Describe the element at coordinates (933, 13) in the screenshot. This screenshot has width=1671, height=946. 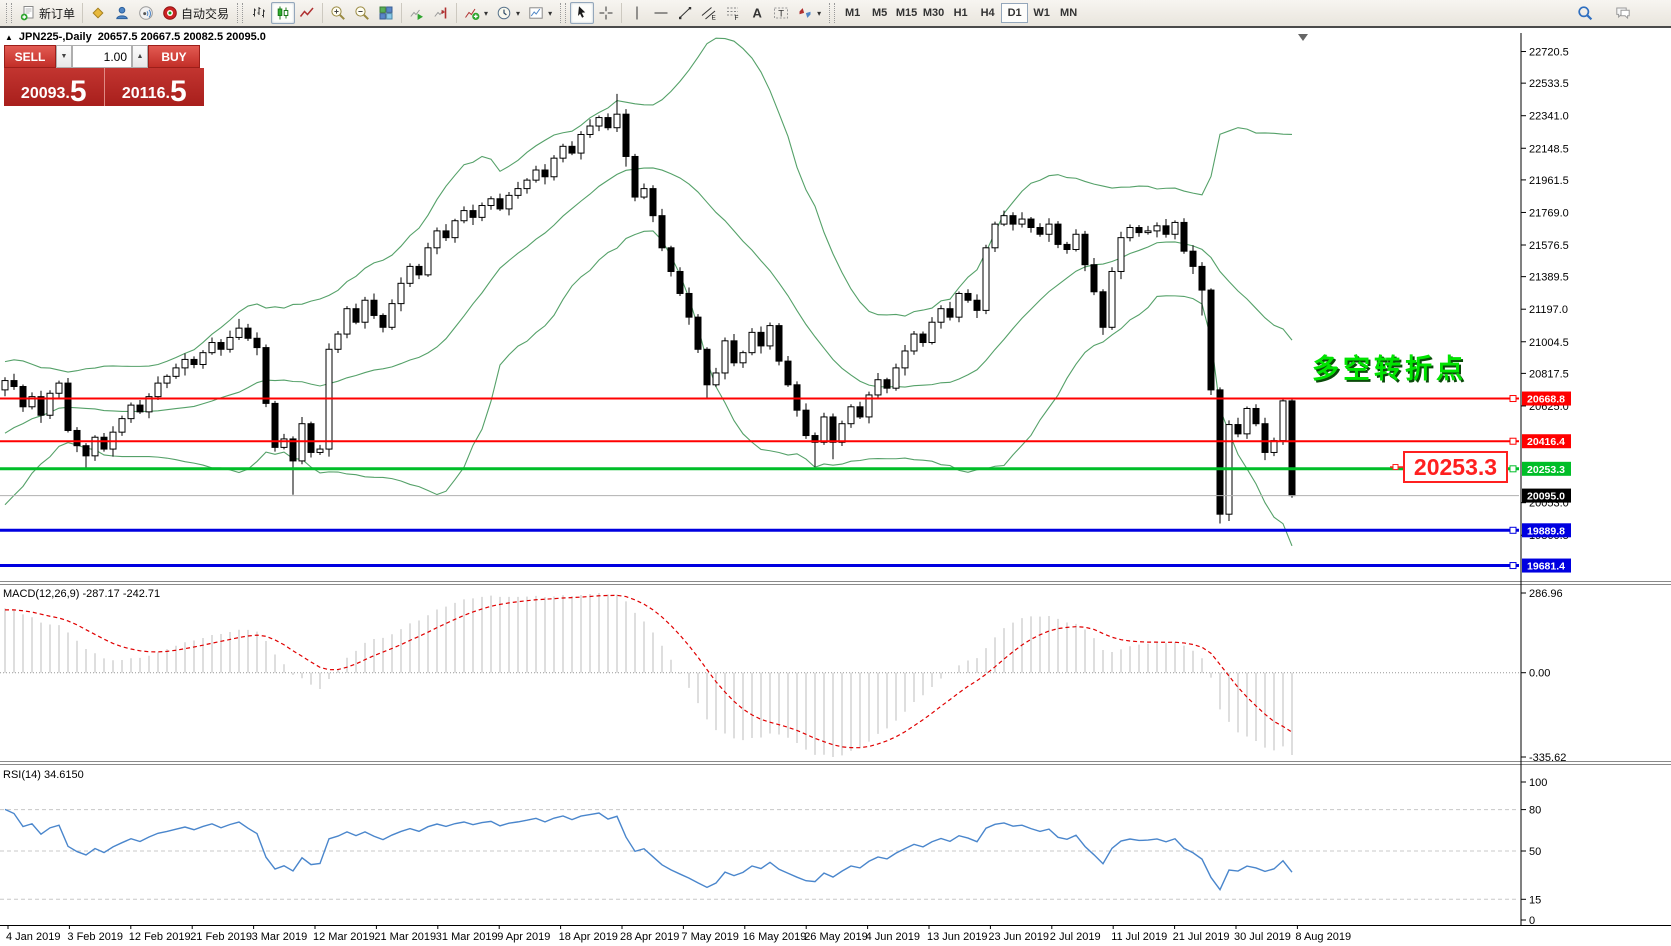
I see `timeframe-m30-button: M30` at that location.